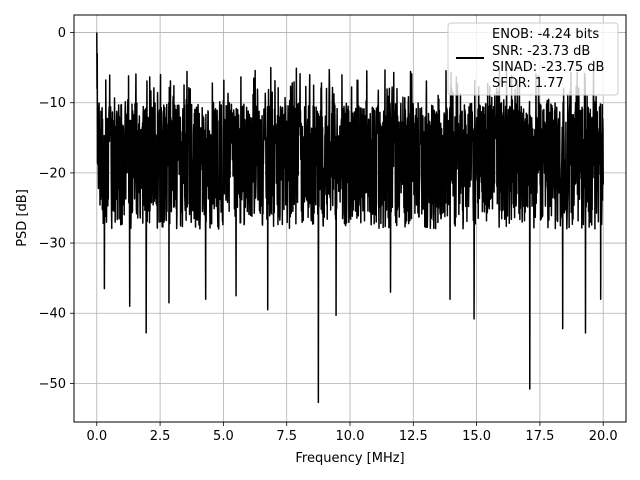  Describe the element at coordinates (603, 436) in the screenshot. I see `x-tick-label: 20.0` at that location.